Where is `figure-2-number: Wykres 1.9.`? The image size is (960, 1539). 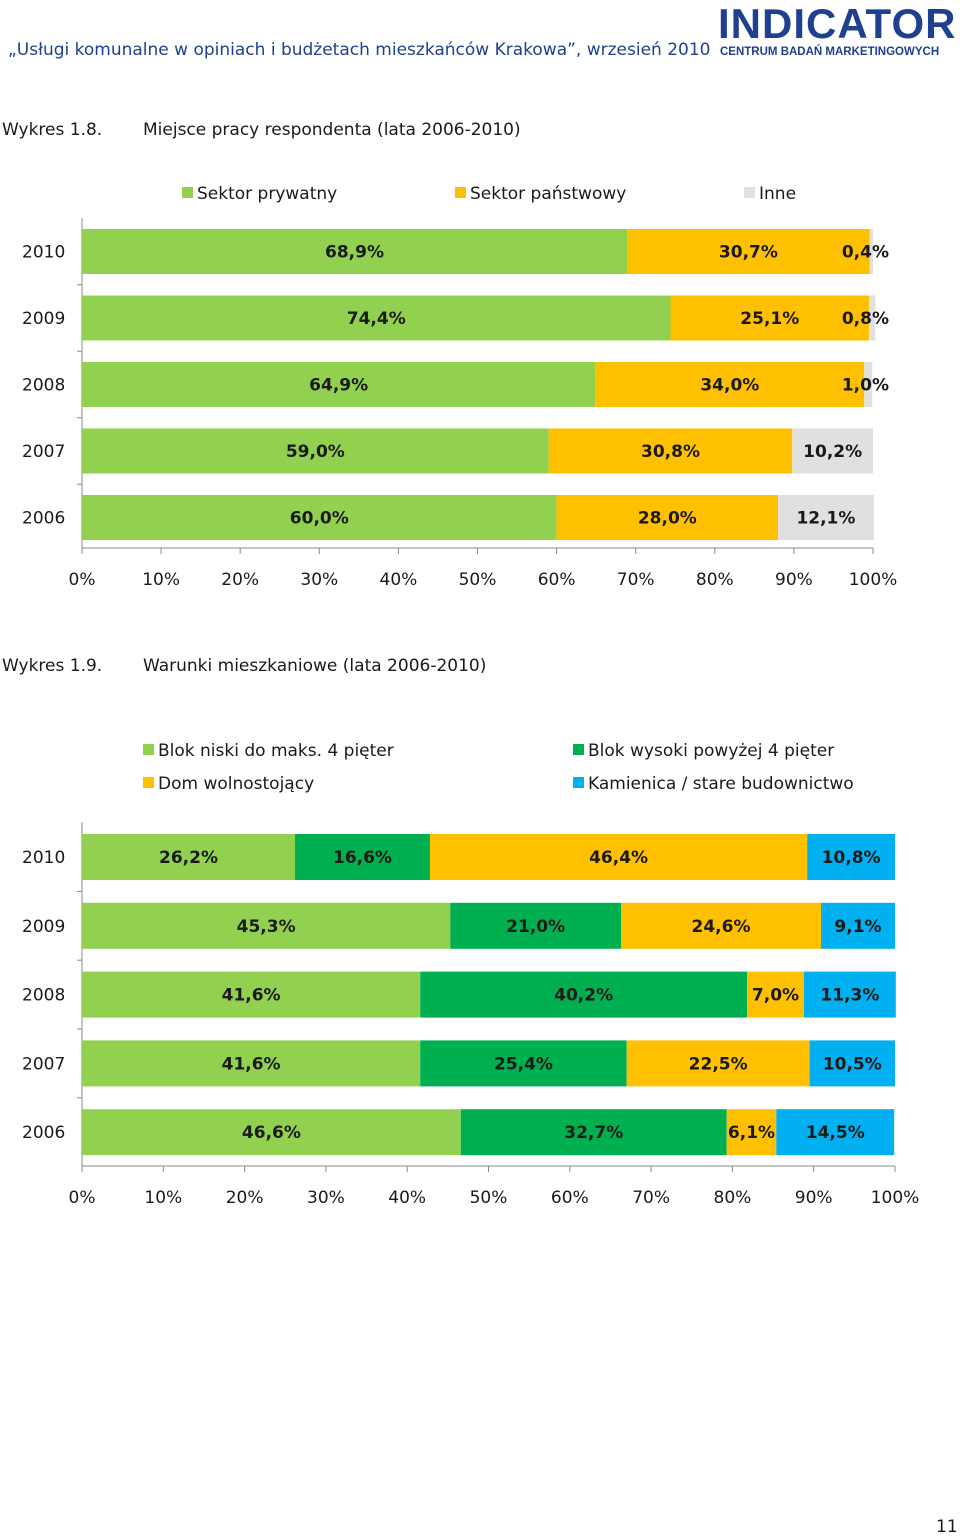 figure-2-number: Wykres 1.9. is located at coordinates (52, 666).